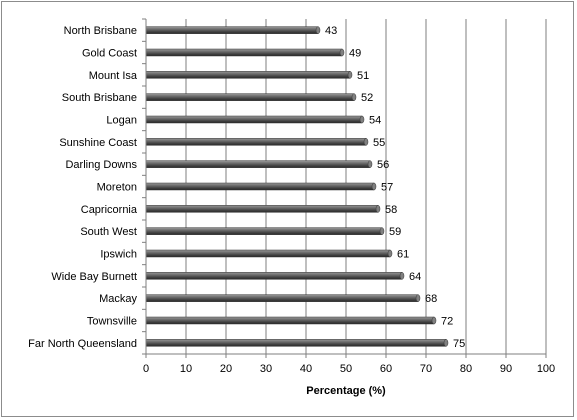 The image size is (577, 420). Describe the element at coordinates (186, 369) in the screenshot. I see `x-tick-label: 10` at that location.